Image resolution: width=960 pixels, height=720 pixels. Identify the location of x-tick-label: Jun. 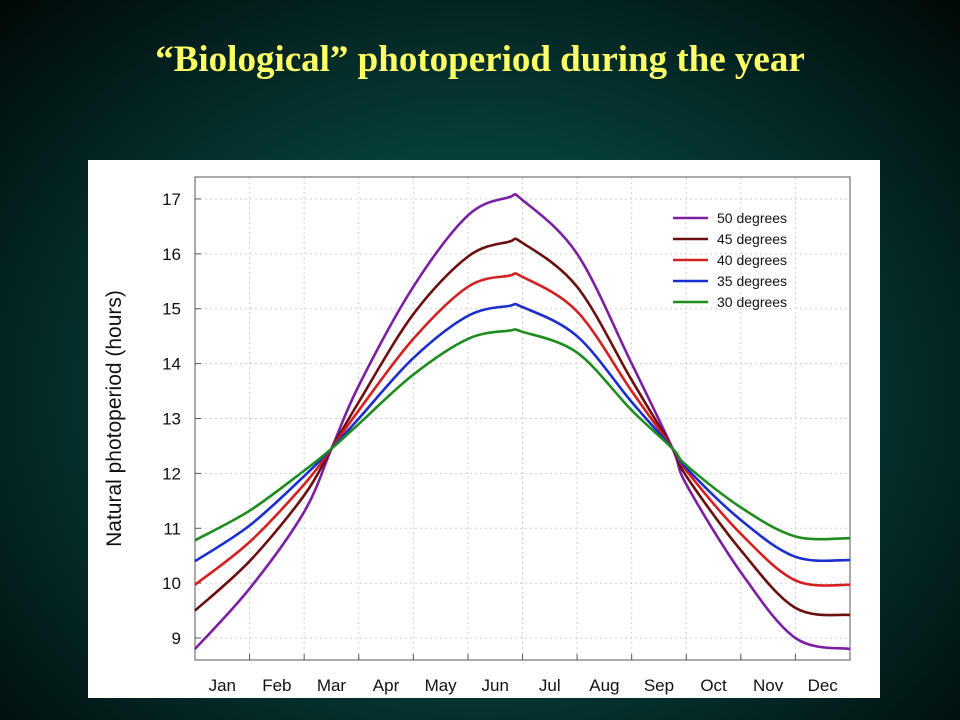
(494, 685).